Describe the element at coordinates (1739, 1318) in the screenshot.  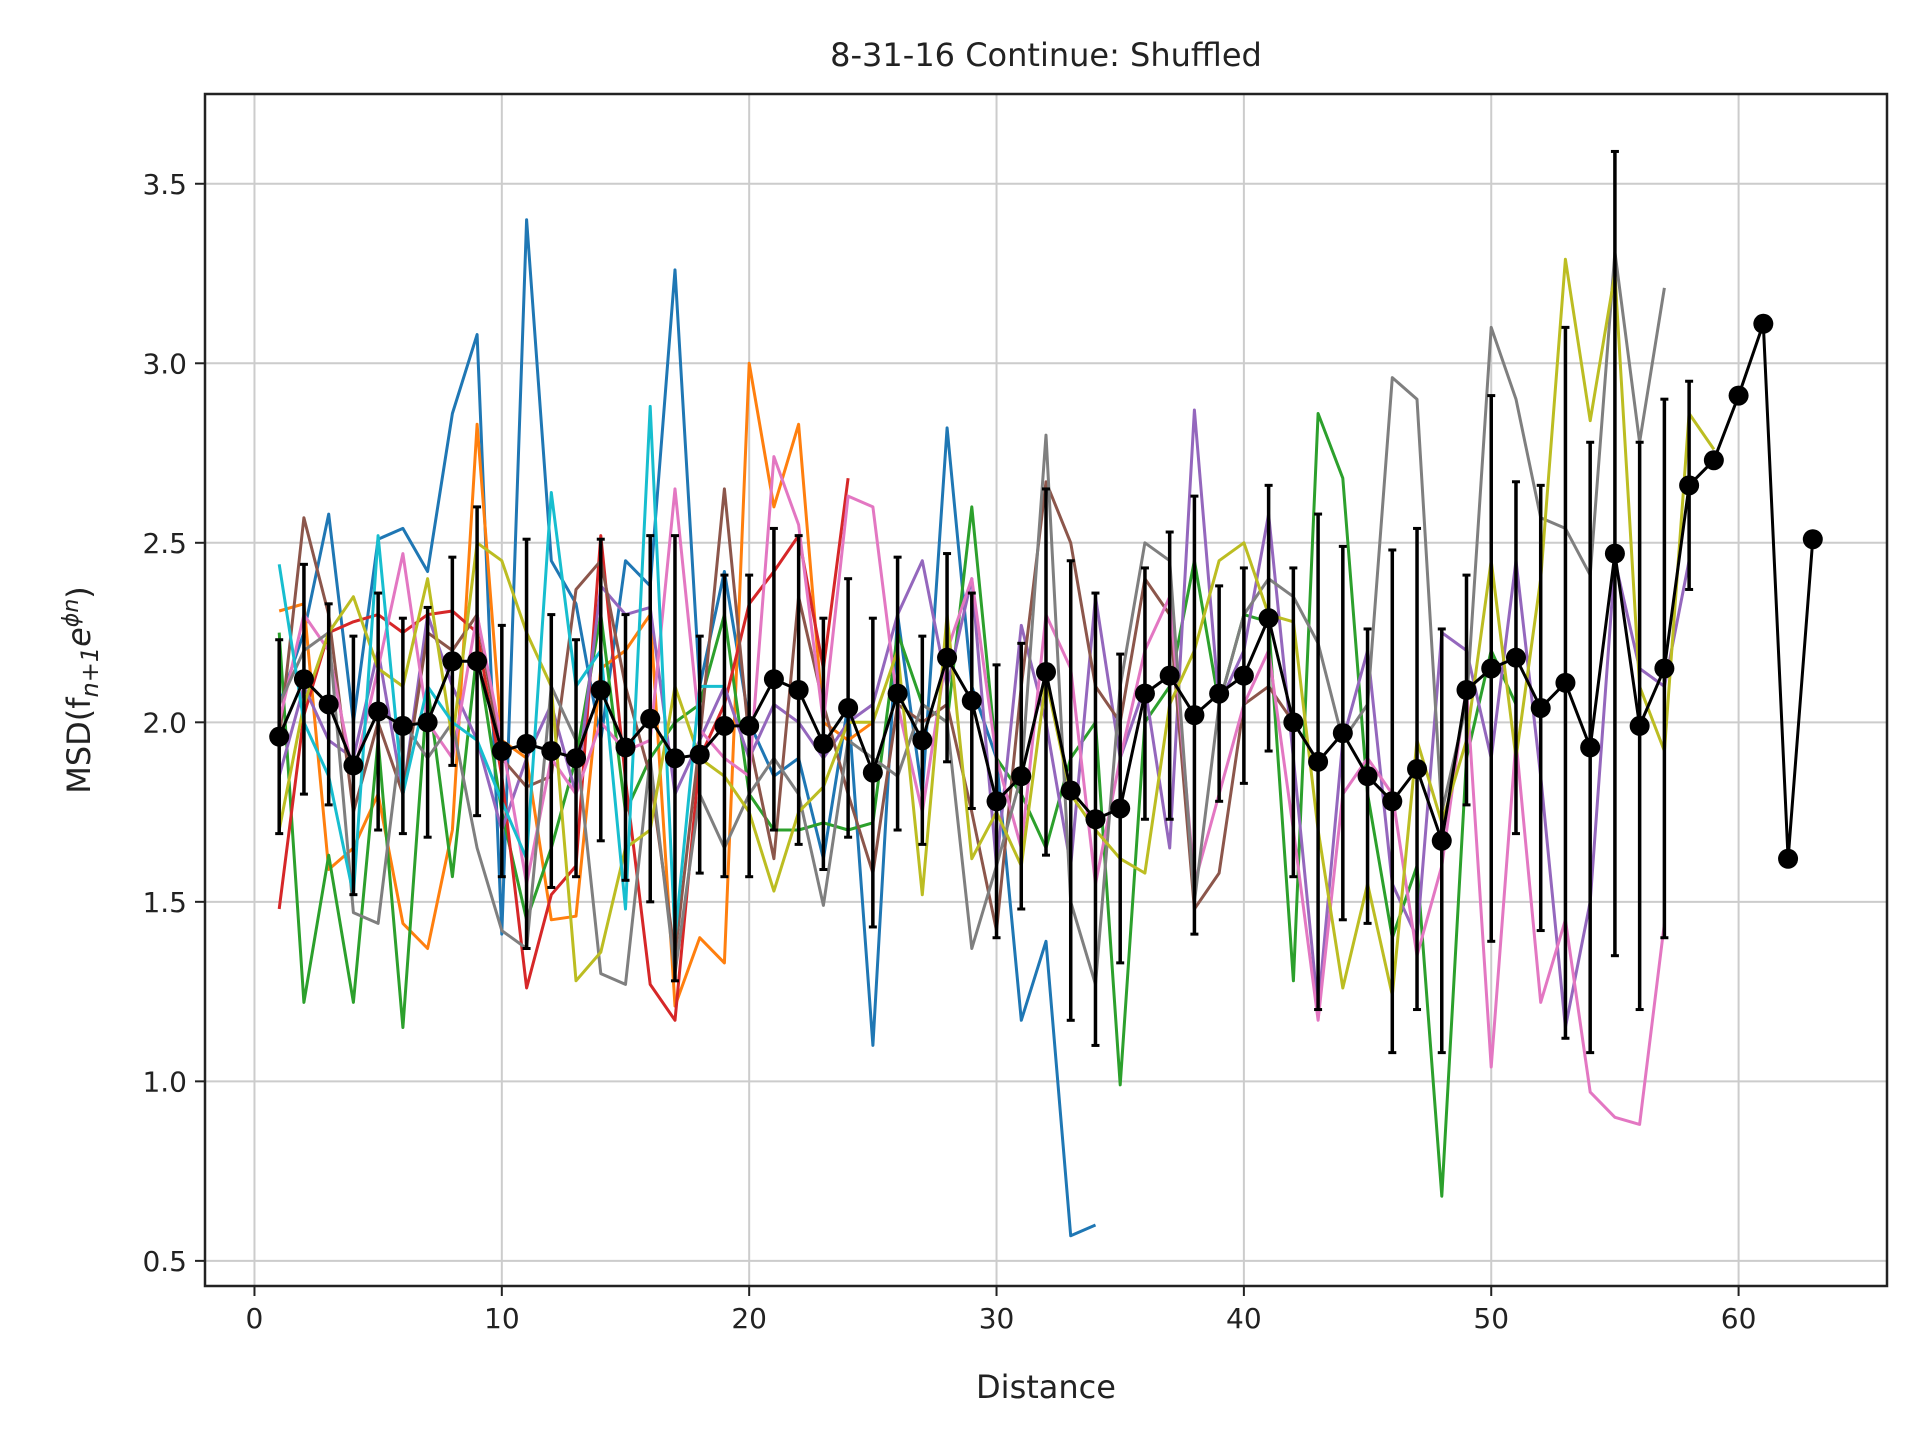
I see `x-tick-label: 60` at that location.